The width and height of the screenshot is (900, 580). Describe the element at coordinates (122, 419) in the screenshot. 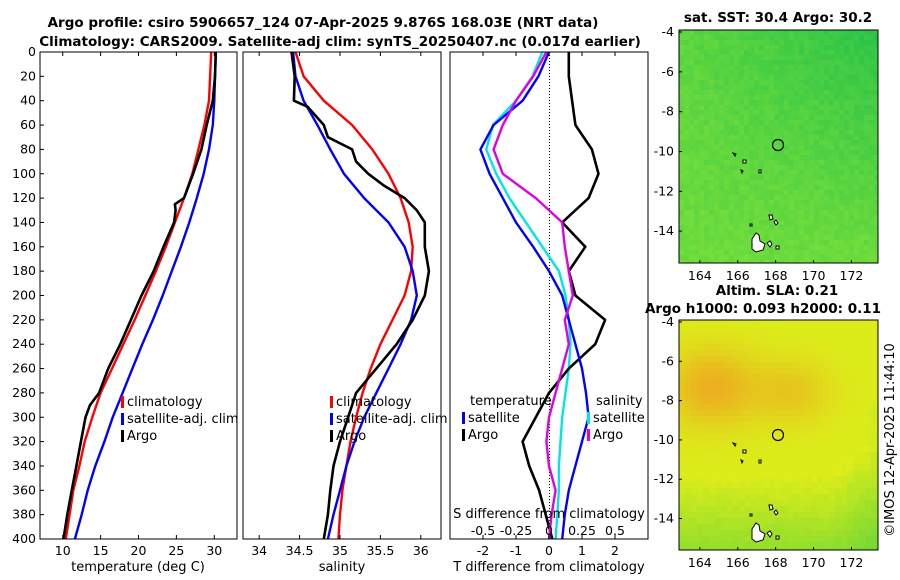

I see `legend-swatch` at that location.